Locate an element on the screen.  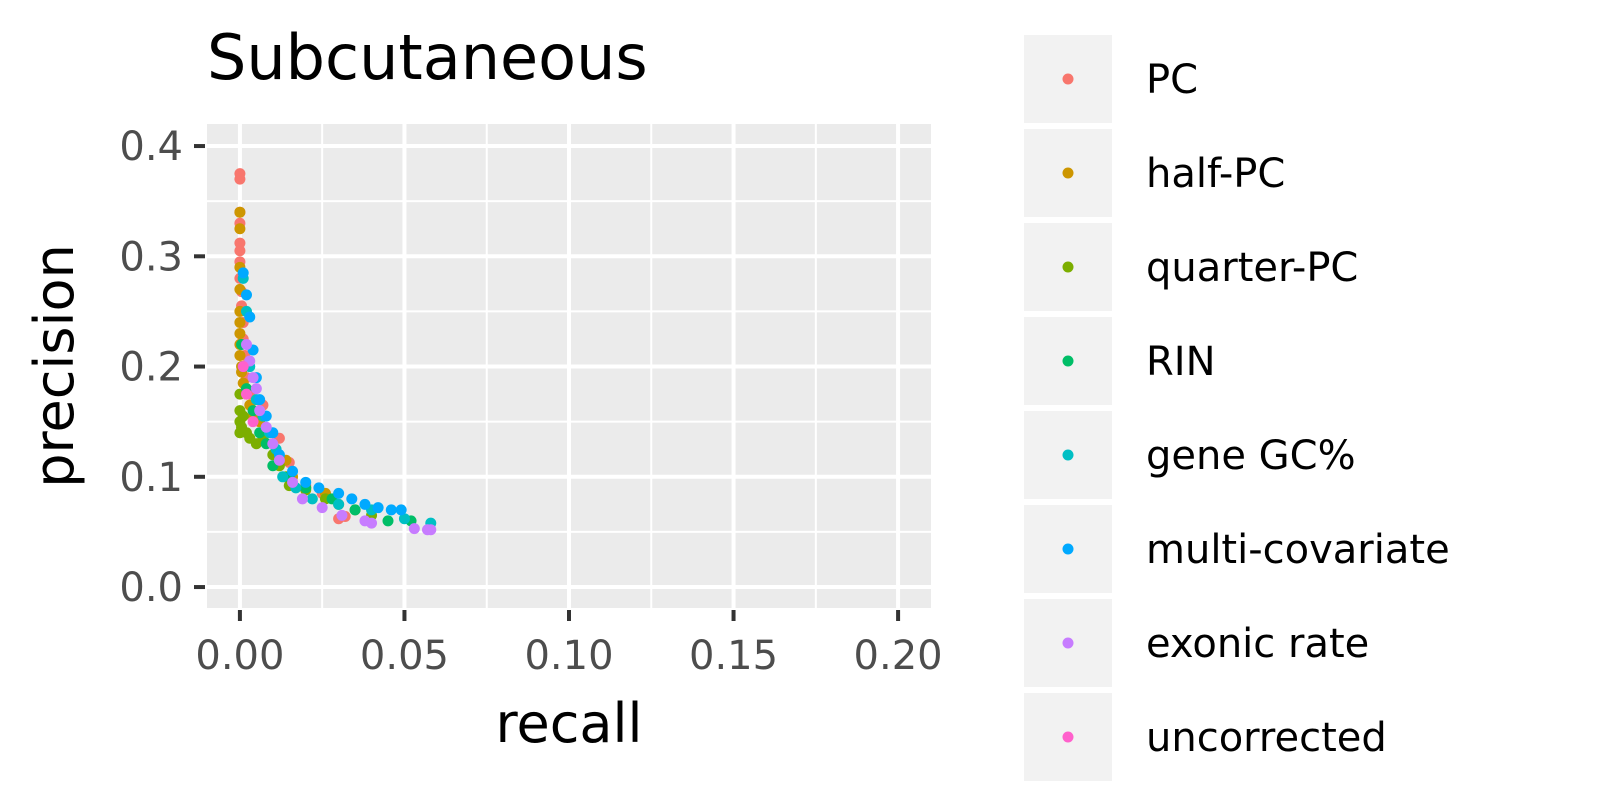
x-tick-label: 0.00 is located at coordinates (239, 656).